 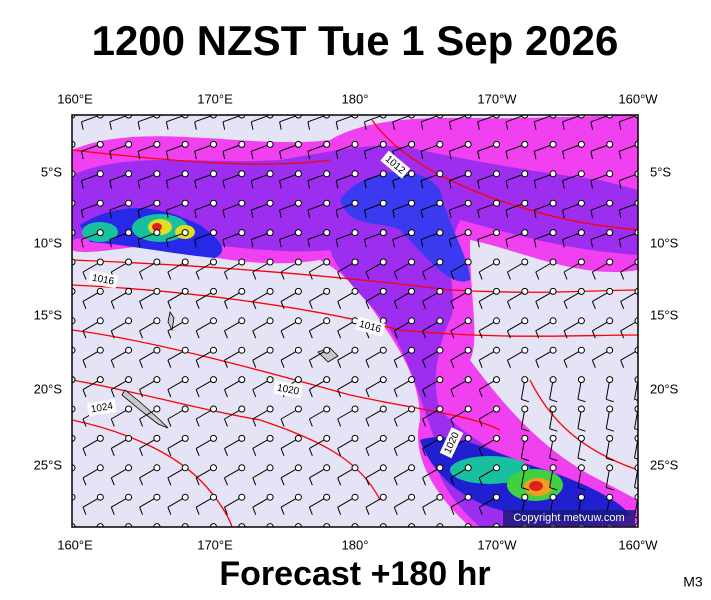 I want to click on forecast: Forecast +180 hr, so click(x=354, y=574).